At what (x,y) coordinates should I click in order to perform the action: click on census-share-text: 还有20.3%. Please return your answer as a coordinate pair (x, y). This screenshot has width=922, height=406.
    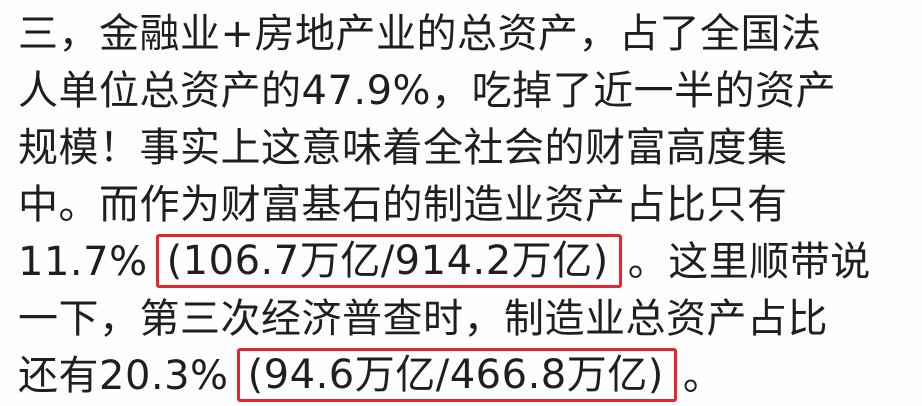
    Looking at the image, I should click on (123, 376).